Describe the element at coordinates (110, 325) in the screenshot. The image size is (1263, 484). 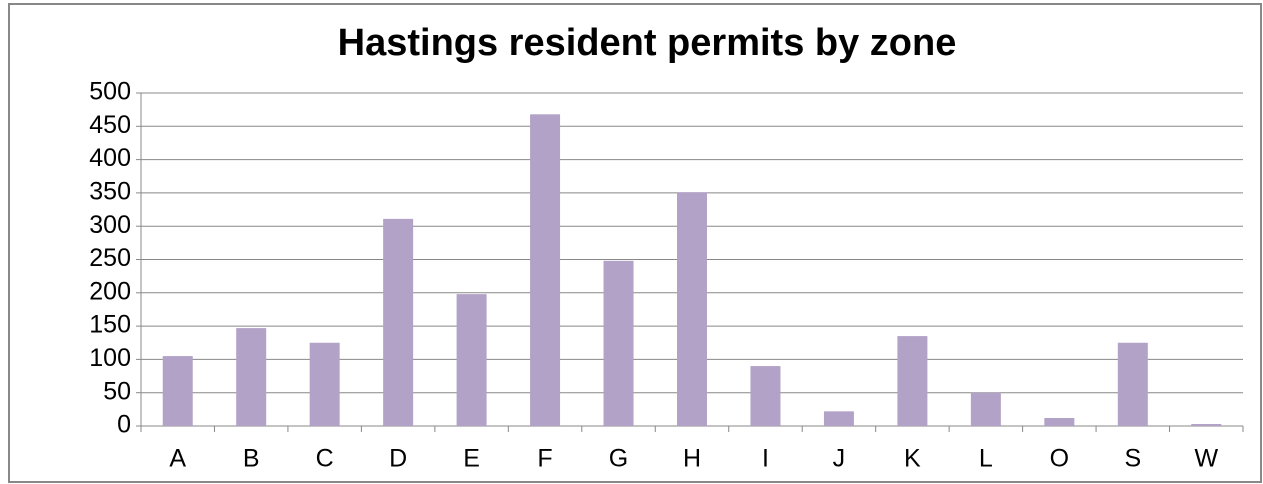
I see `y-tick-label: 150` at that location.